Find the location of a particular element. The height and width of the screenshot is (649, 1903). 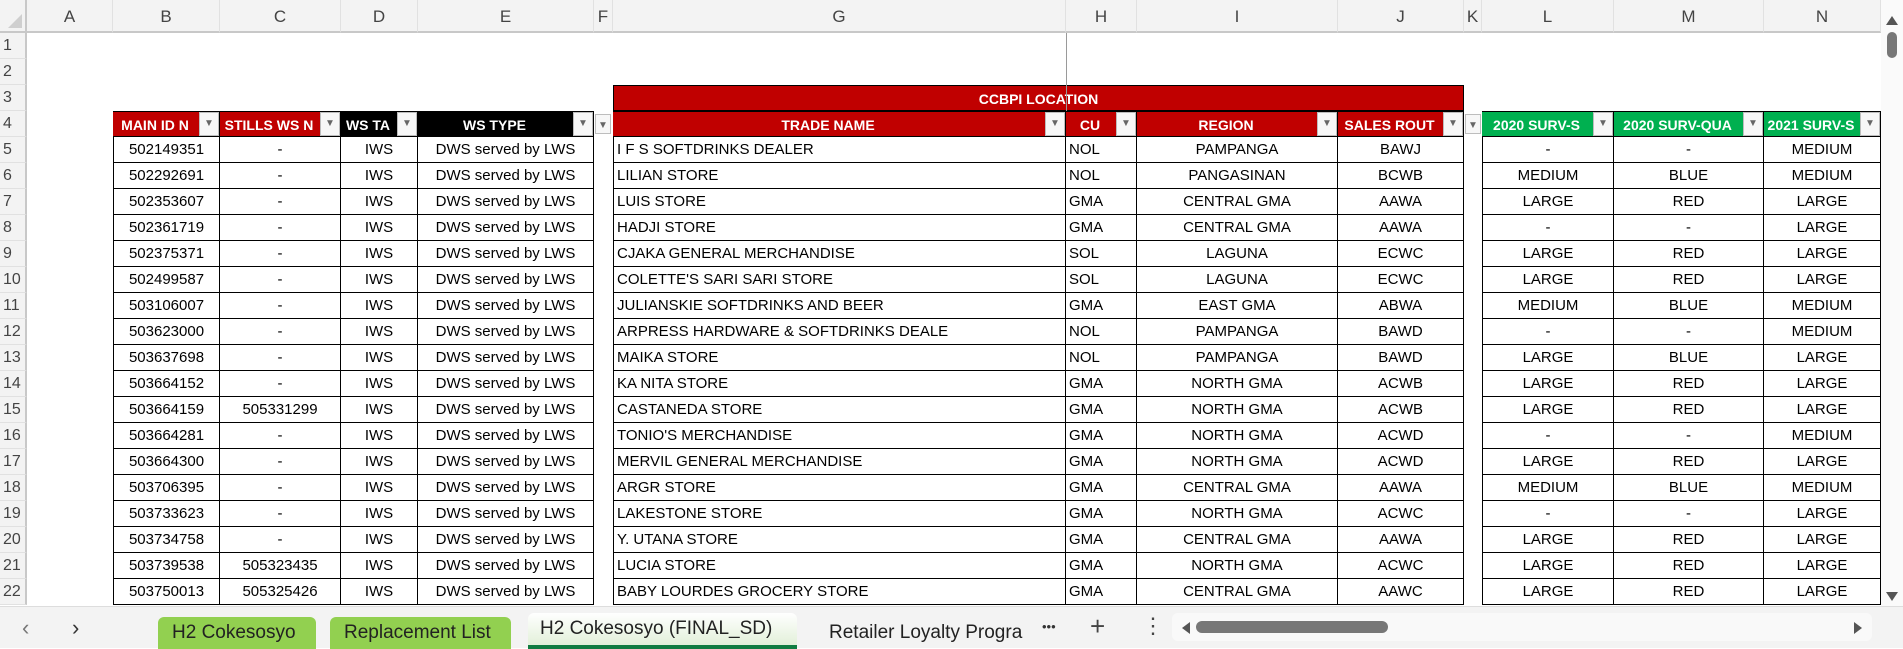

table-cell: ECWC is located at coordinates (1401, 254).